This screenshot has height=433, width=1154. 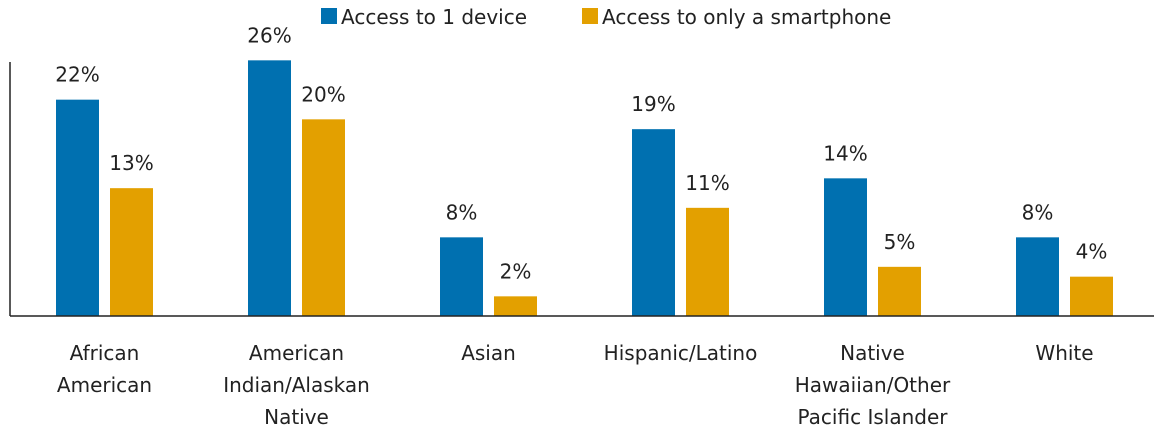 What do you see at coordinates (873, 385) in the screenshot?
I see `category-label-5-line-2: Hawaiian/Other` at bounding box center [873, 385].